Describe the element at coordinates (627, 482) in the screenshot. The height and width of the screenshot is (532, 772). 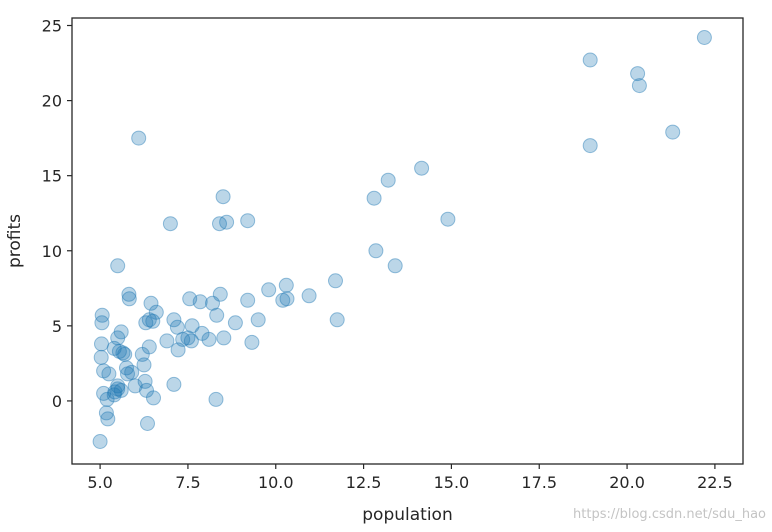
I see `x-tick-label: 20.0` at that location.